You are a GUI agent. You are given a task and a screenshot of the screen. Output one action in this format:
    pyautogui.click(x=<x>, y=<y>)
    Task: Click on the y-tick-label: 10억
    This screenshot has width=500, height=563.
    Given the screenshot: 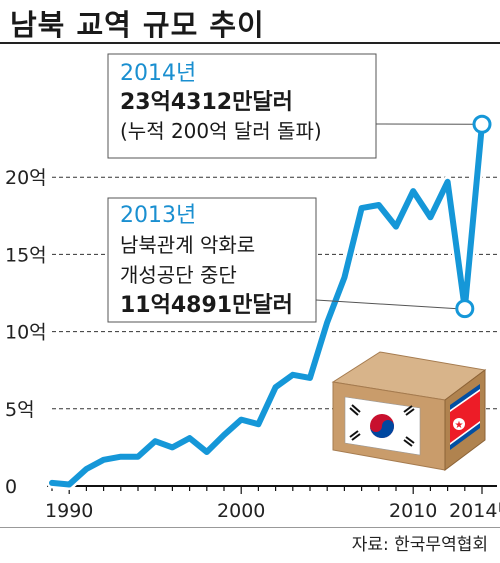 What is the action you would take?
    pyautogui.click(x=26, y=333)
    